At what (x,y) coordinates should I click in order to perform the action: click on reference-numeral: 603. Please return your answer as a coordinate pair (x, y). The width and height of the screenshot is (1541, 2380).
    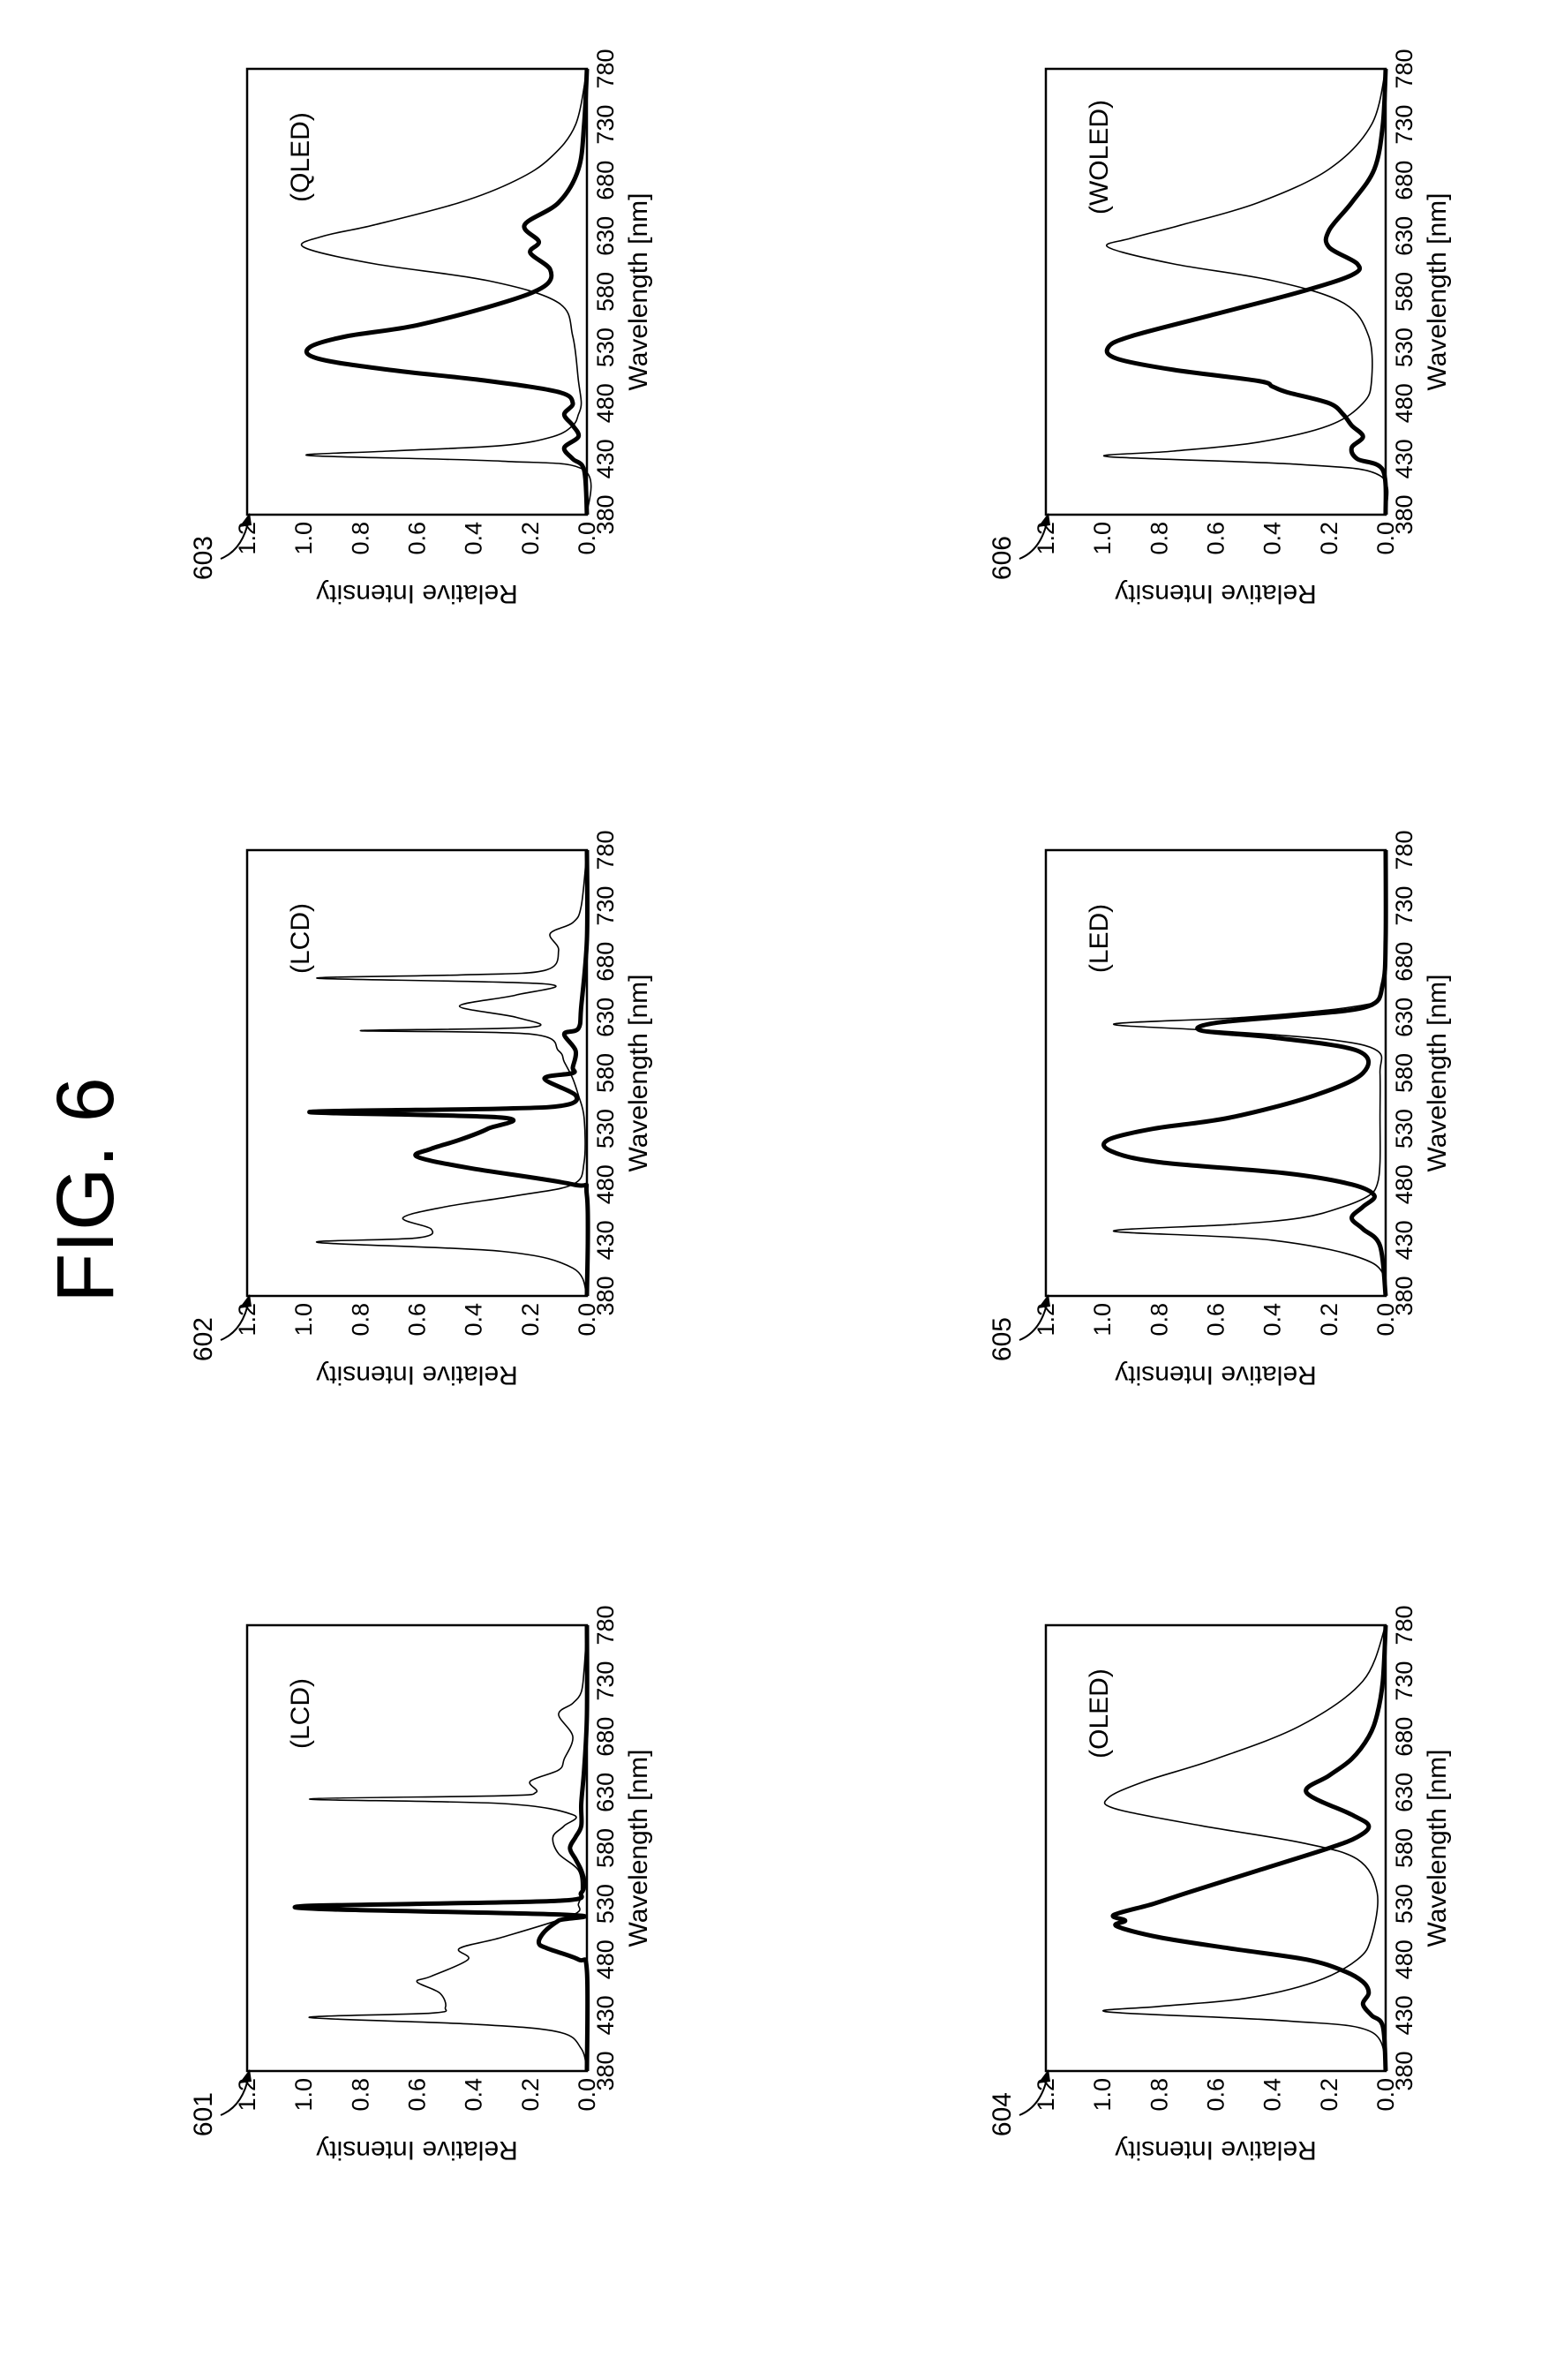
    Looking at the image, I should click on (203, 558).